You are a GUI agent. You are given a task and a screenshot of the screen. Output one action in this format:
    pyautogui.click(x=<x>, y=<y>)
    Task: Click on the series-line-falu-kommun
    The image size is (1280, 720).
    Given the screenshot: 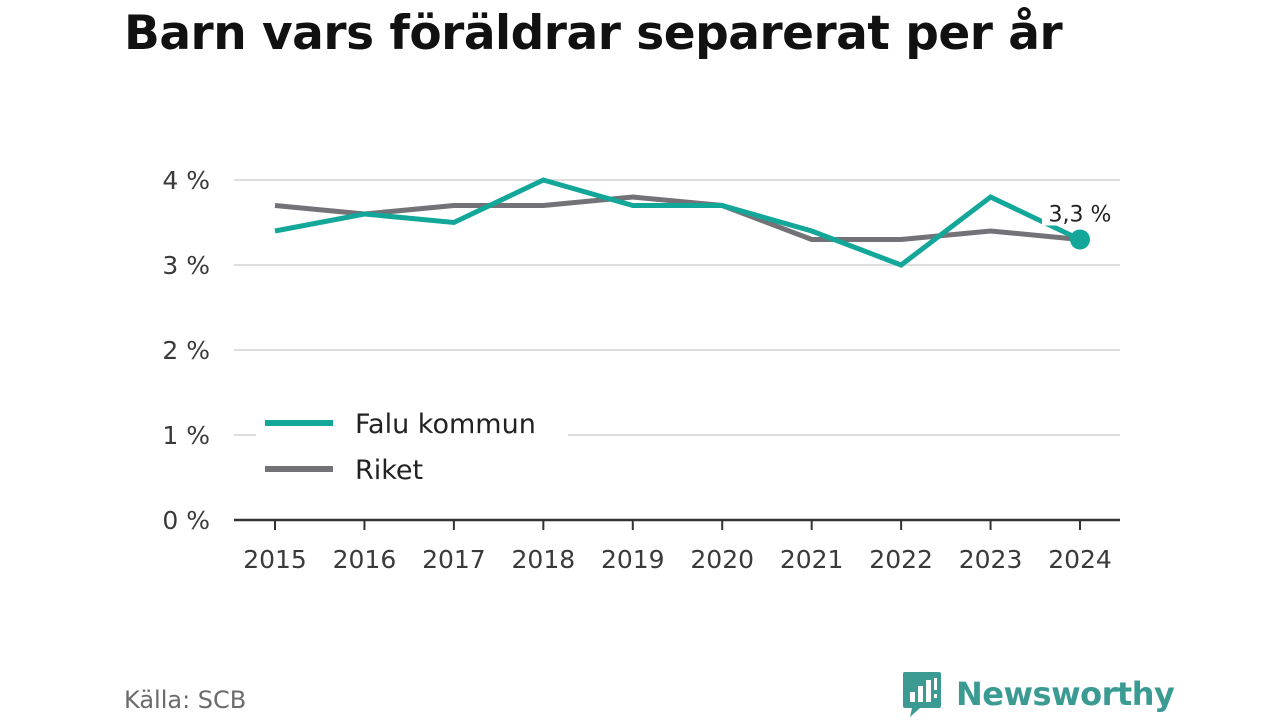 What is the action you would take?
    pyautogui.click(x=678, y=222)
    